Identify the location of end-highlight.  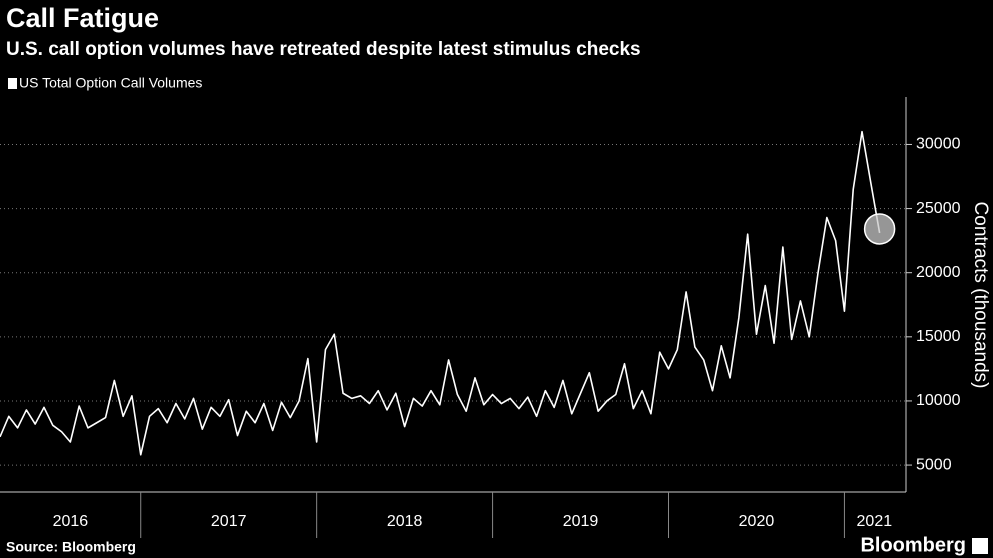
(879, 229).